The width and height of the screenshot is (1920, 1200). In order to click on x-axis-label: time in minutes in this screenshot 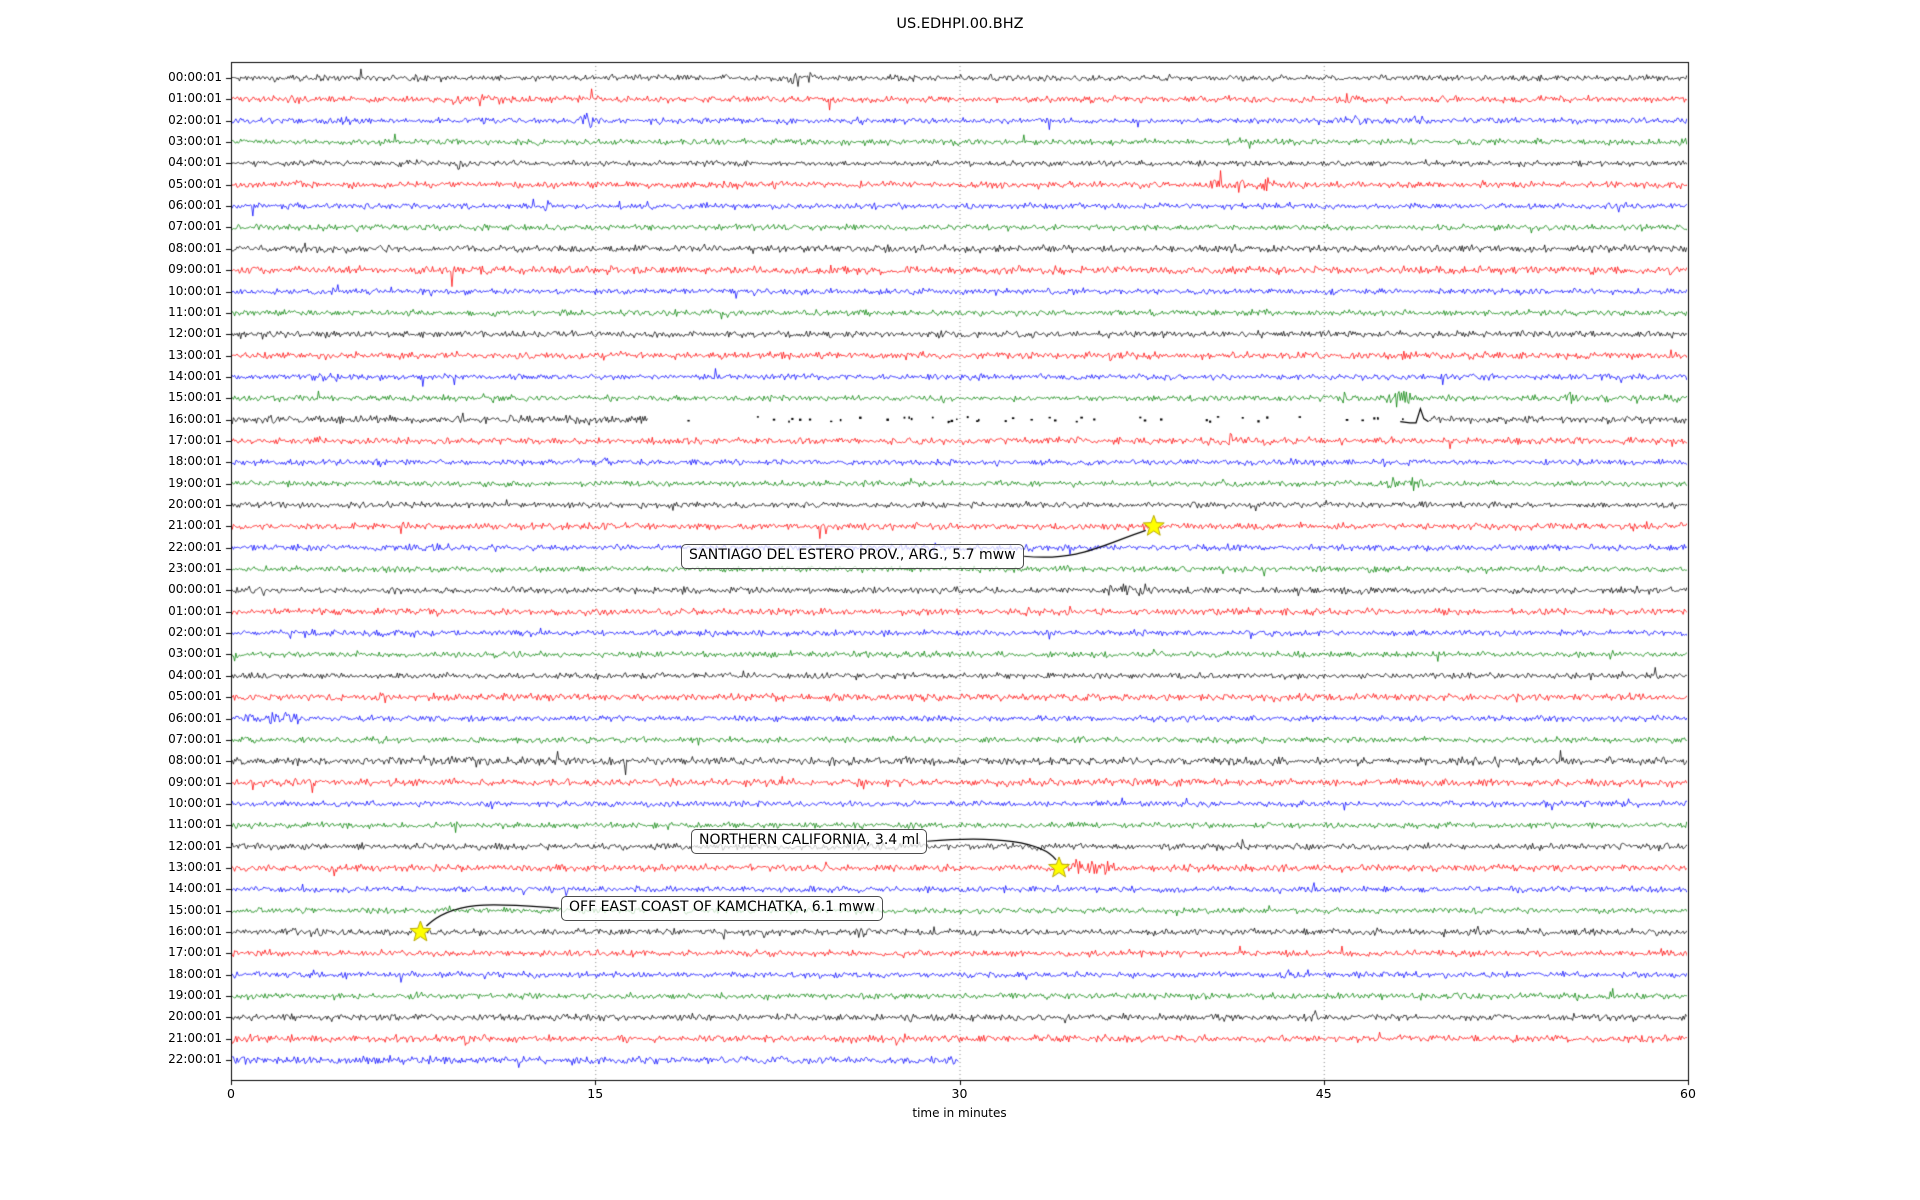, I will do `click(959, 1113)`.